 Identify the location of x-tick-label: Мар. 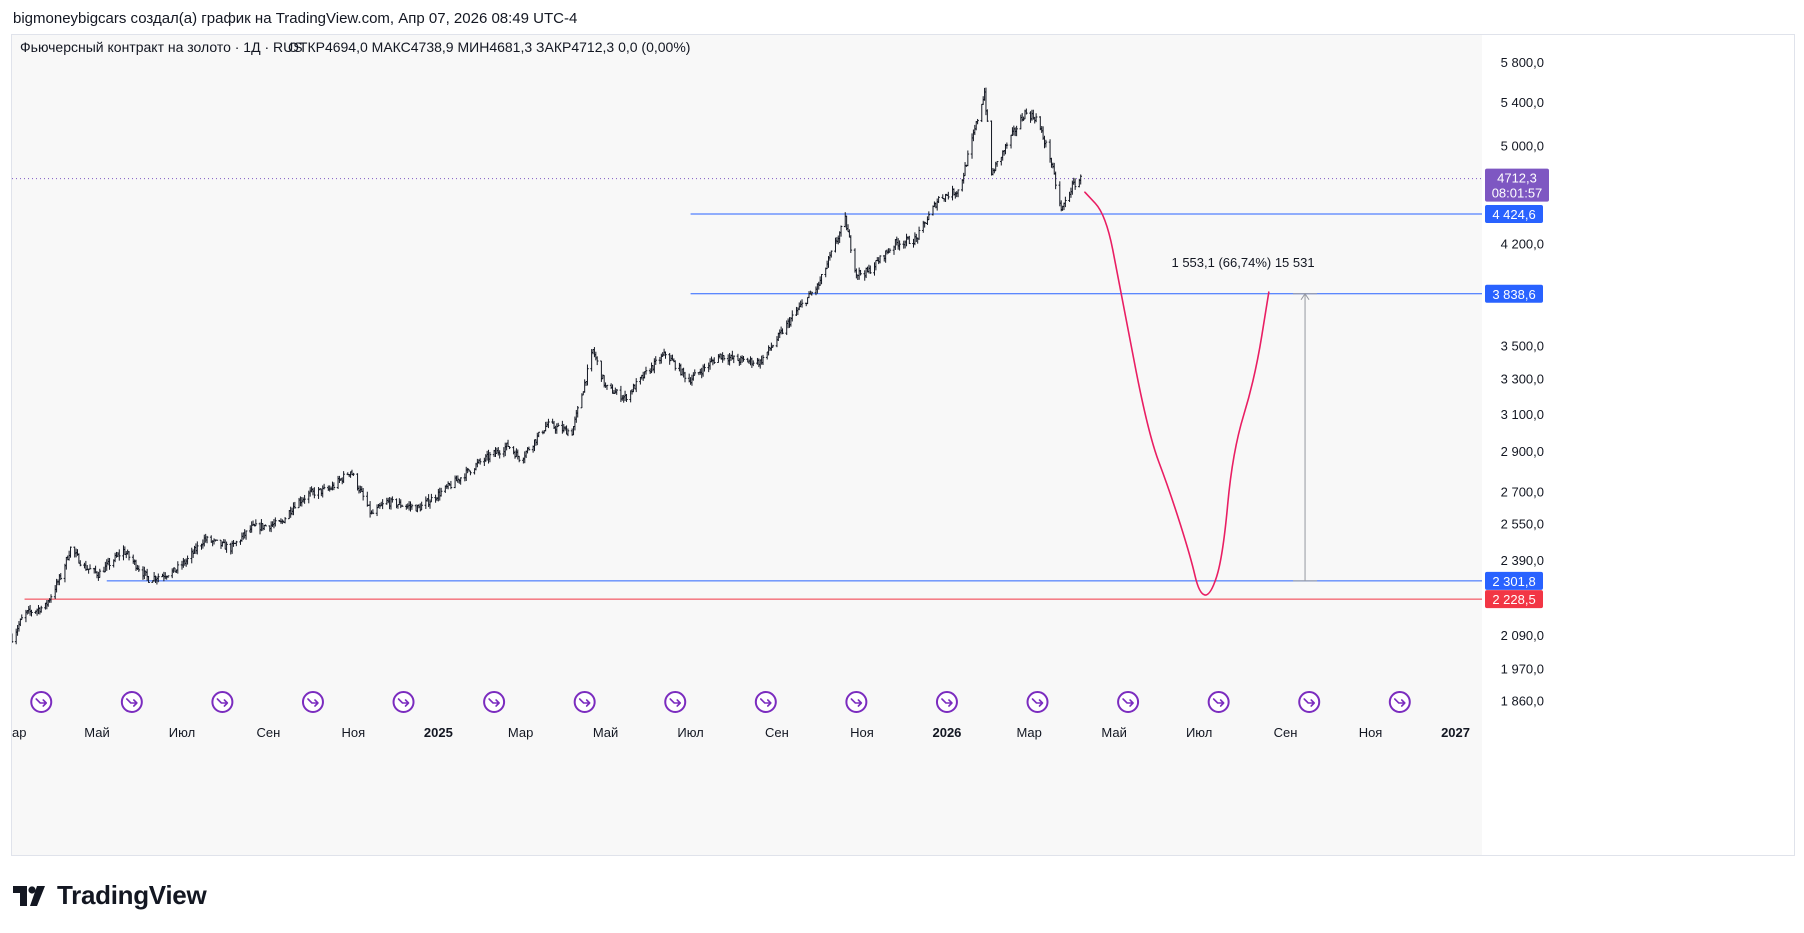
(1028, 732).